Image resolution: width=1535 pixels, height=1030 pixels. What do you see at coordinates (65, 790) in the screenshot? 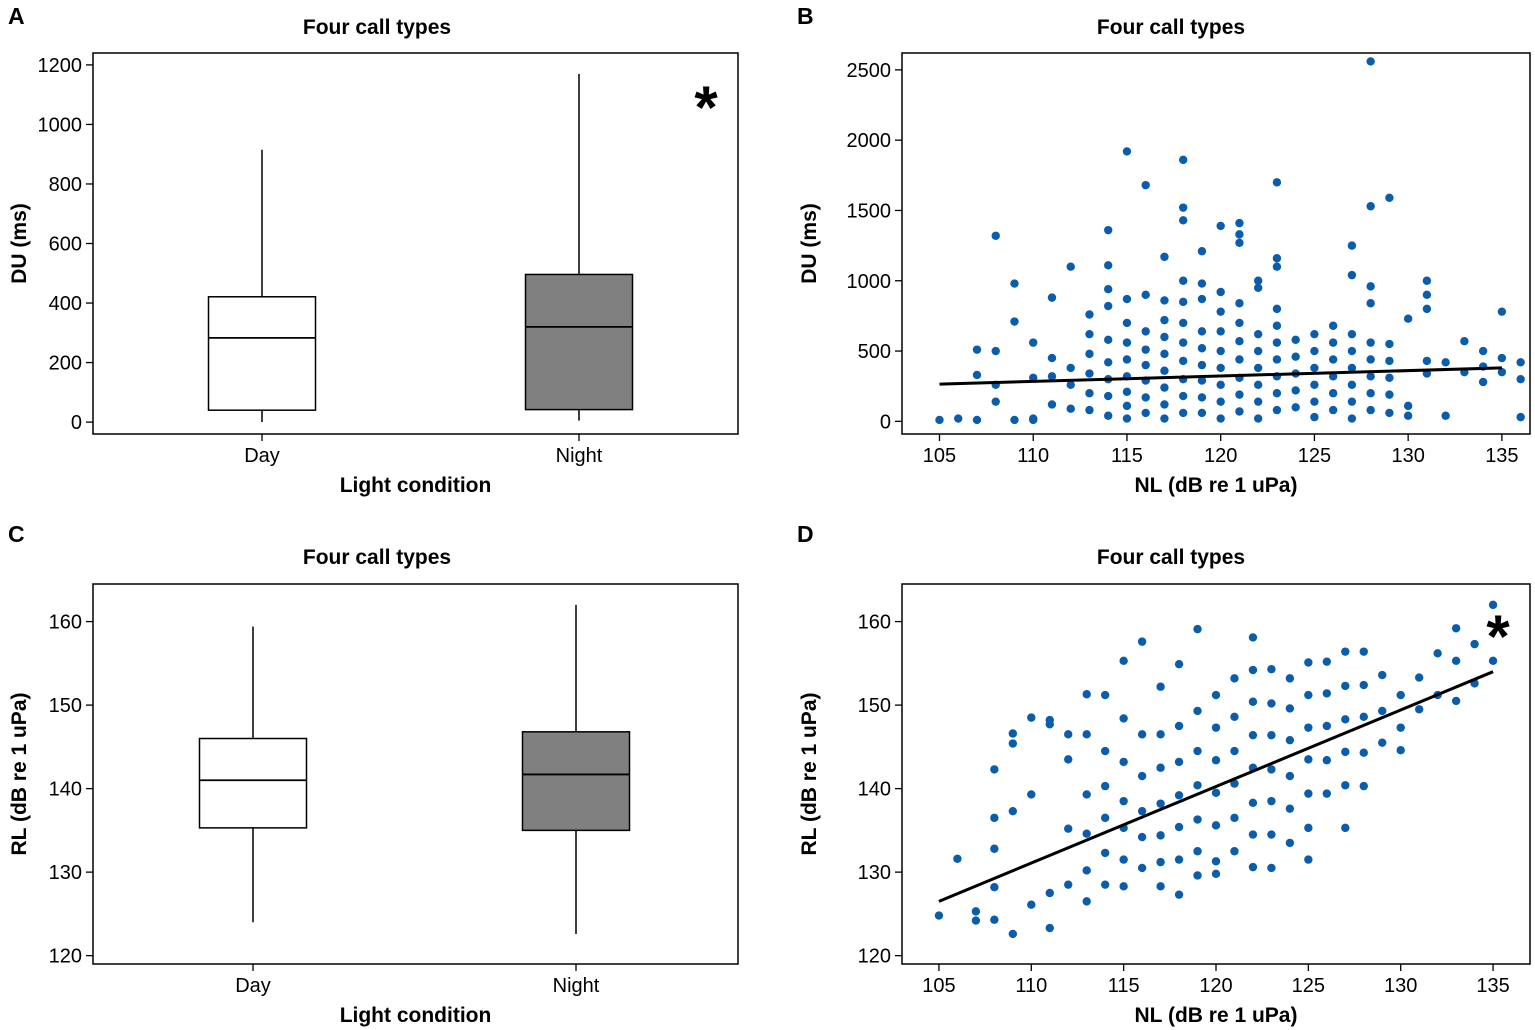
I see `y-tick-label: 140` at bounding box center [65, 790].